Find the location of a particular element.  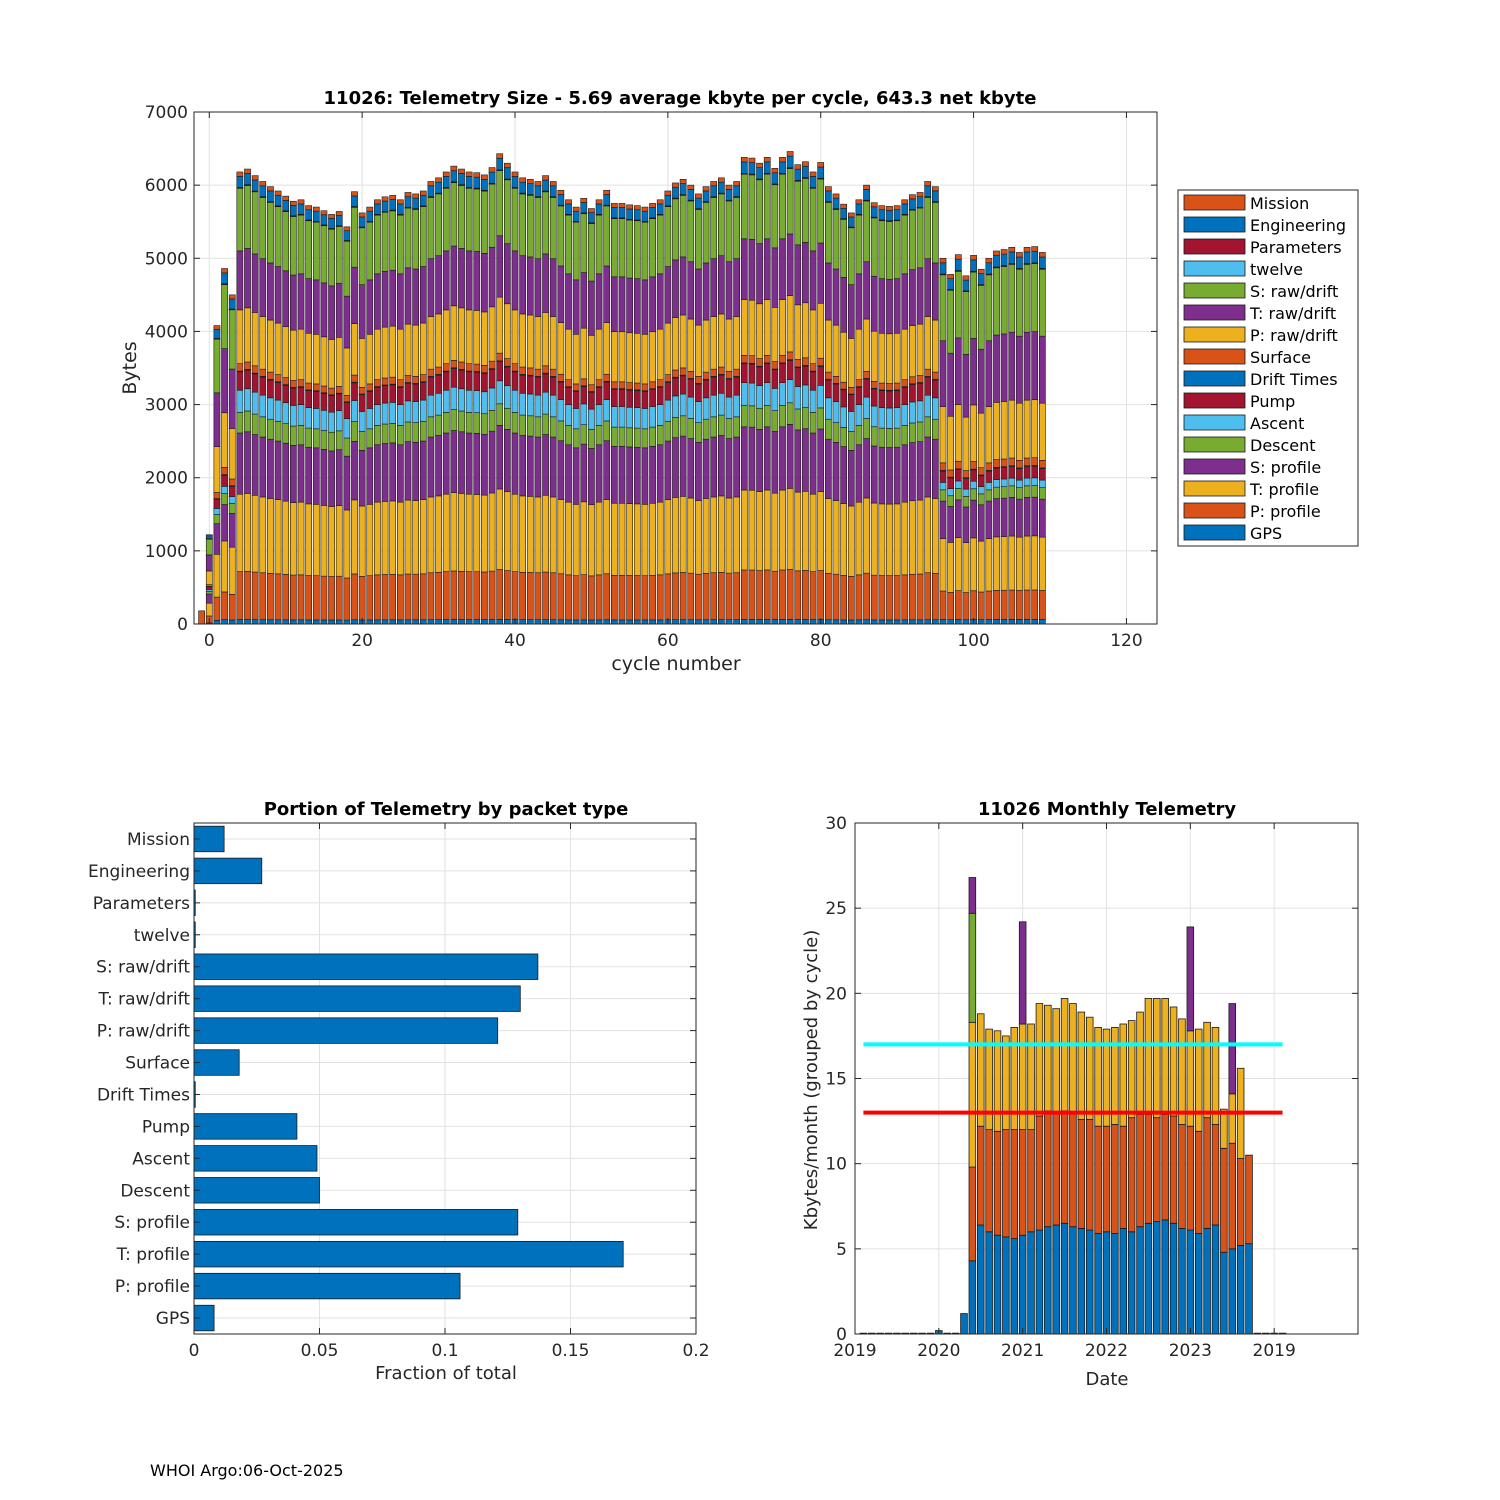

hbar-bar is located at coordinates (255, 1158).